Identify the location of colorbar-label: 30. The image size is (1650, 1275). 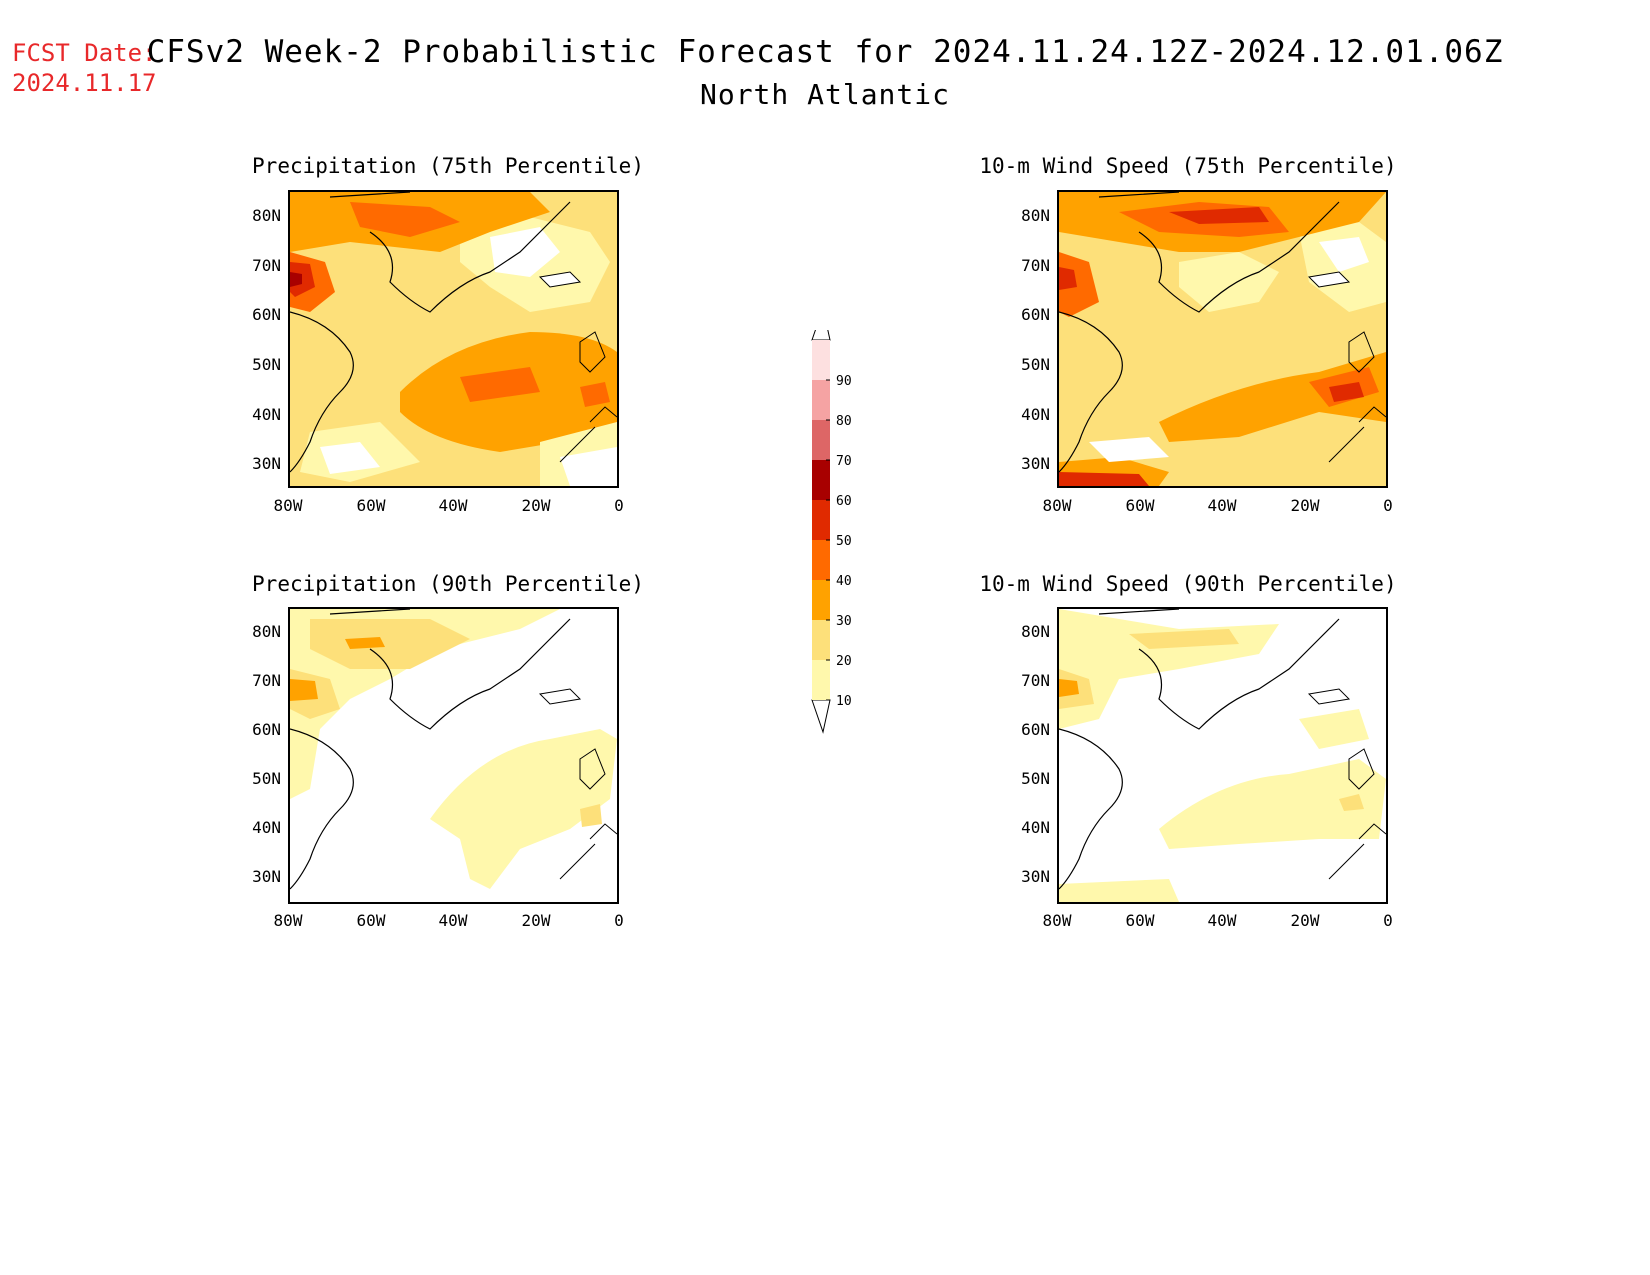
(844, 621).